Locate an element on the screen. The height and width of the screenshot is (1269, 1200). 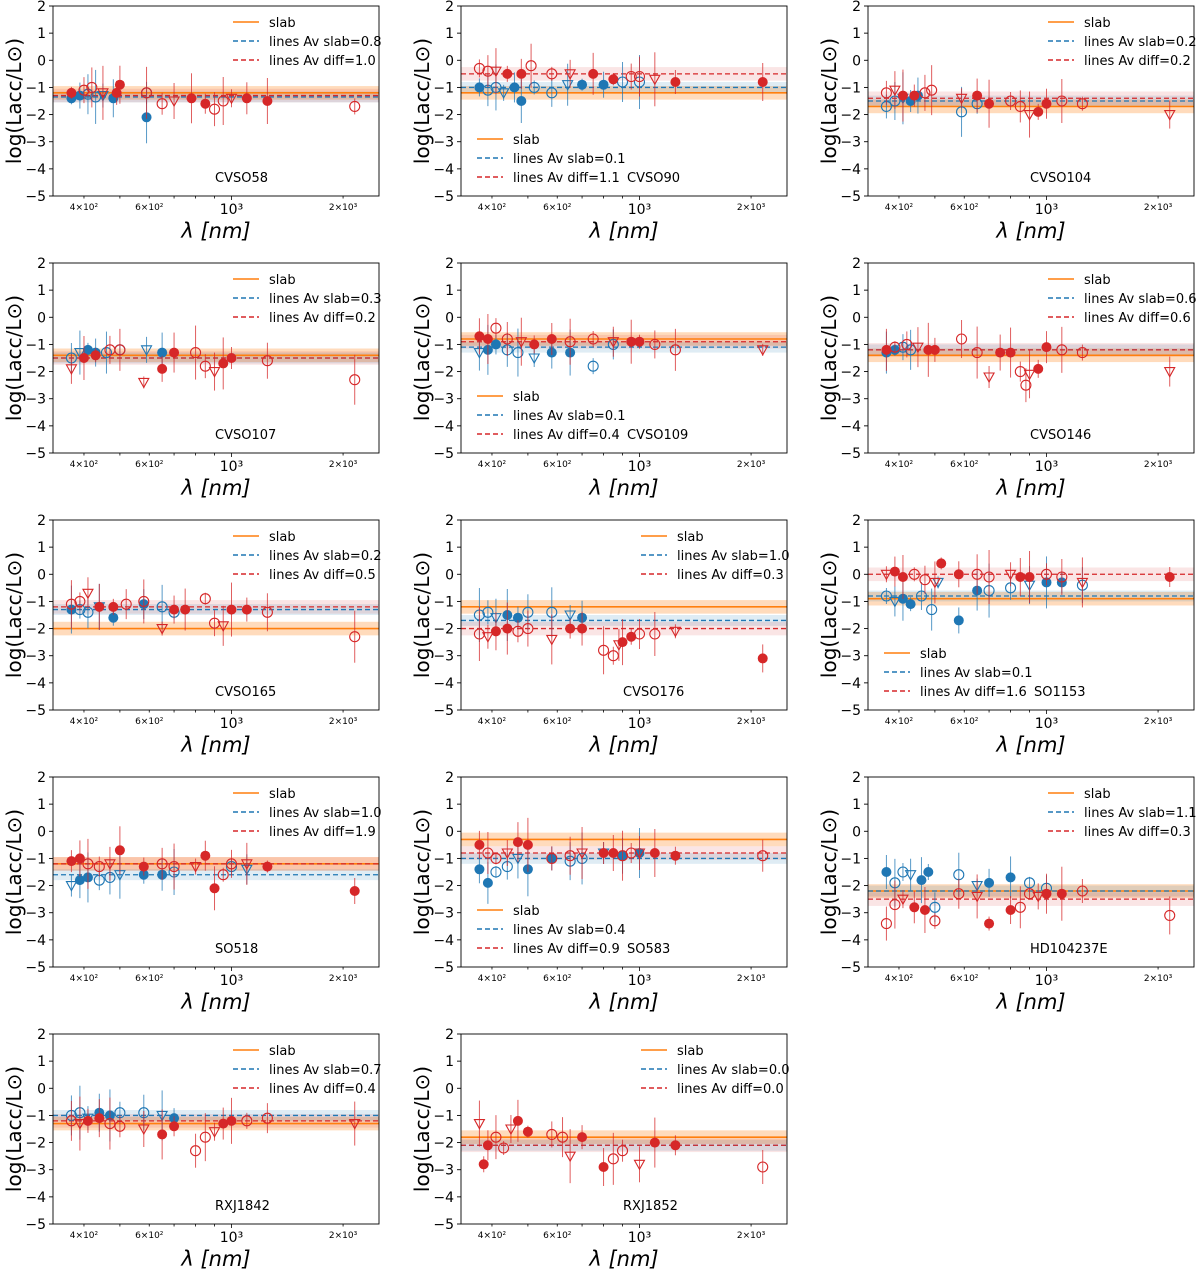
x-axis-label: λ [nm] is located at coordinates (1030, 1002).